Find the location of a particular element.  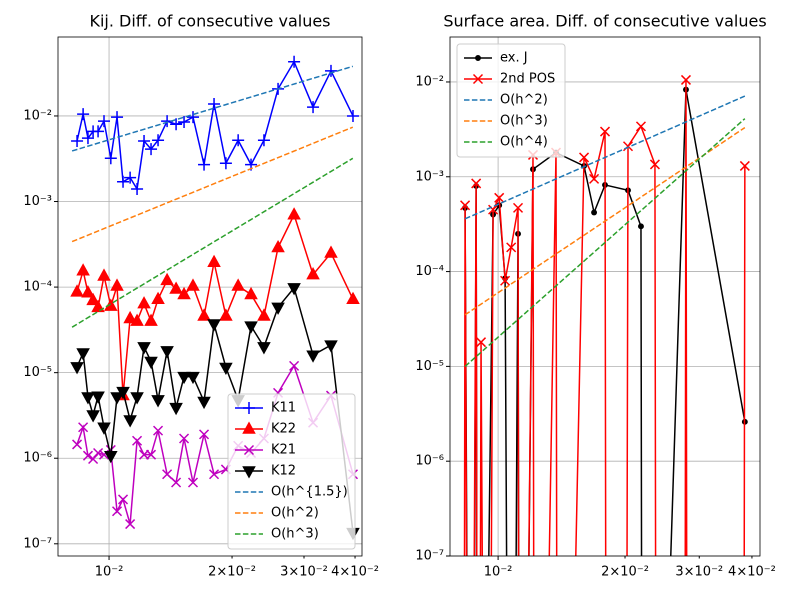

chart-title: Kij. Diff. of consecutive values is located at coordinates (209, 21).